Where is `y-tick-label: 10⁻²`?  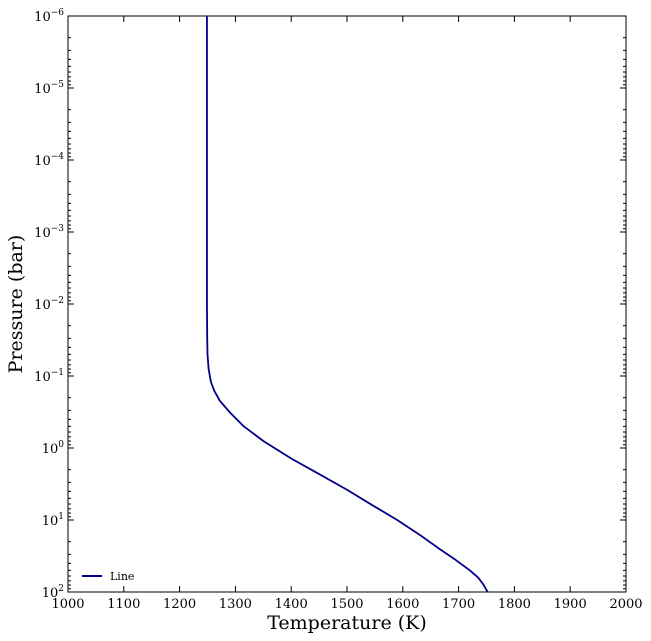
y-tick-label: 10⁻² is located at coordinates (49, 304).